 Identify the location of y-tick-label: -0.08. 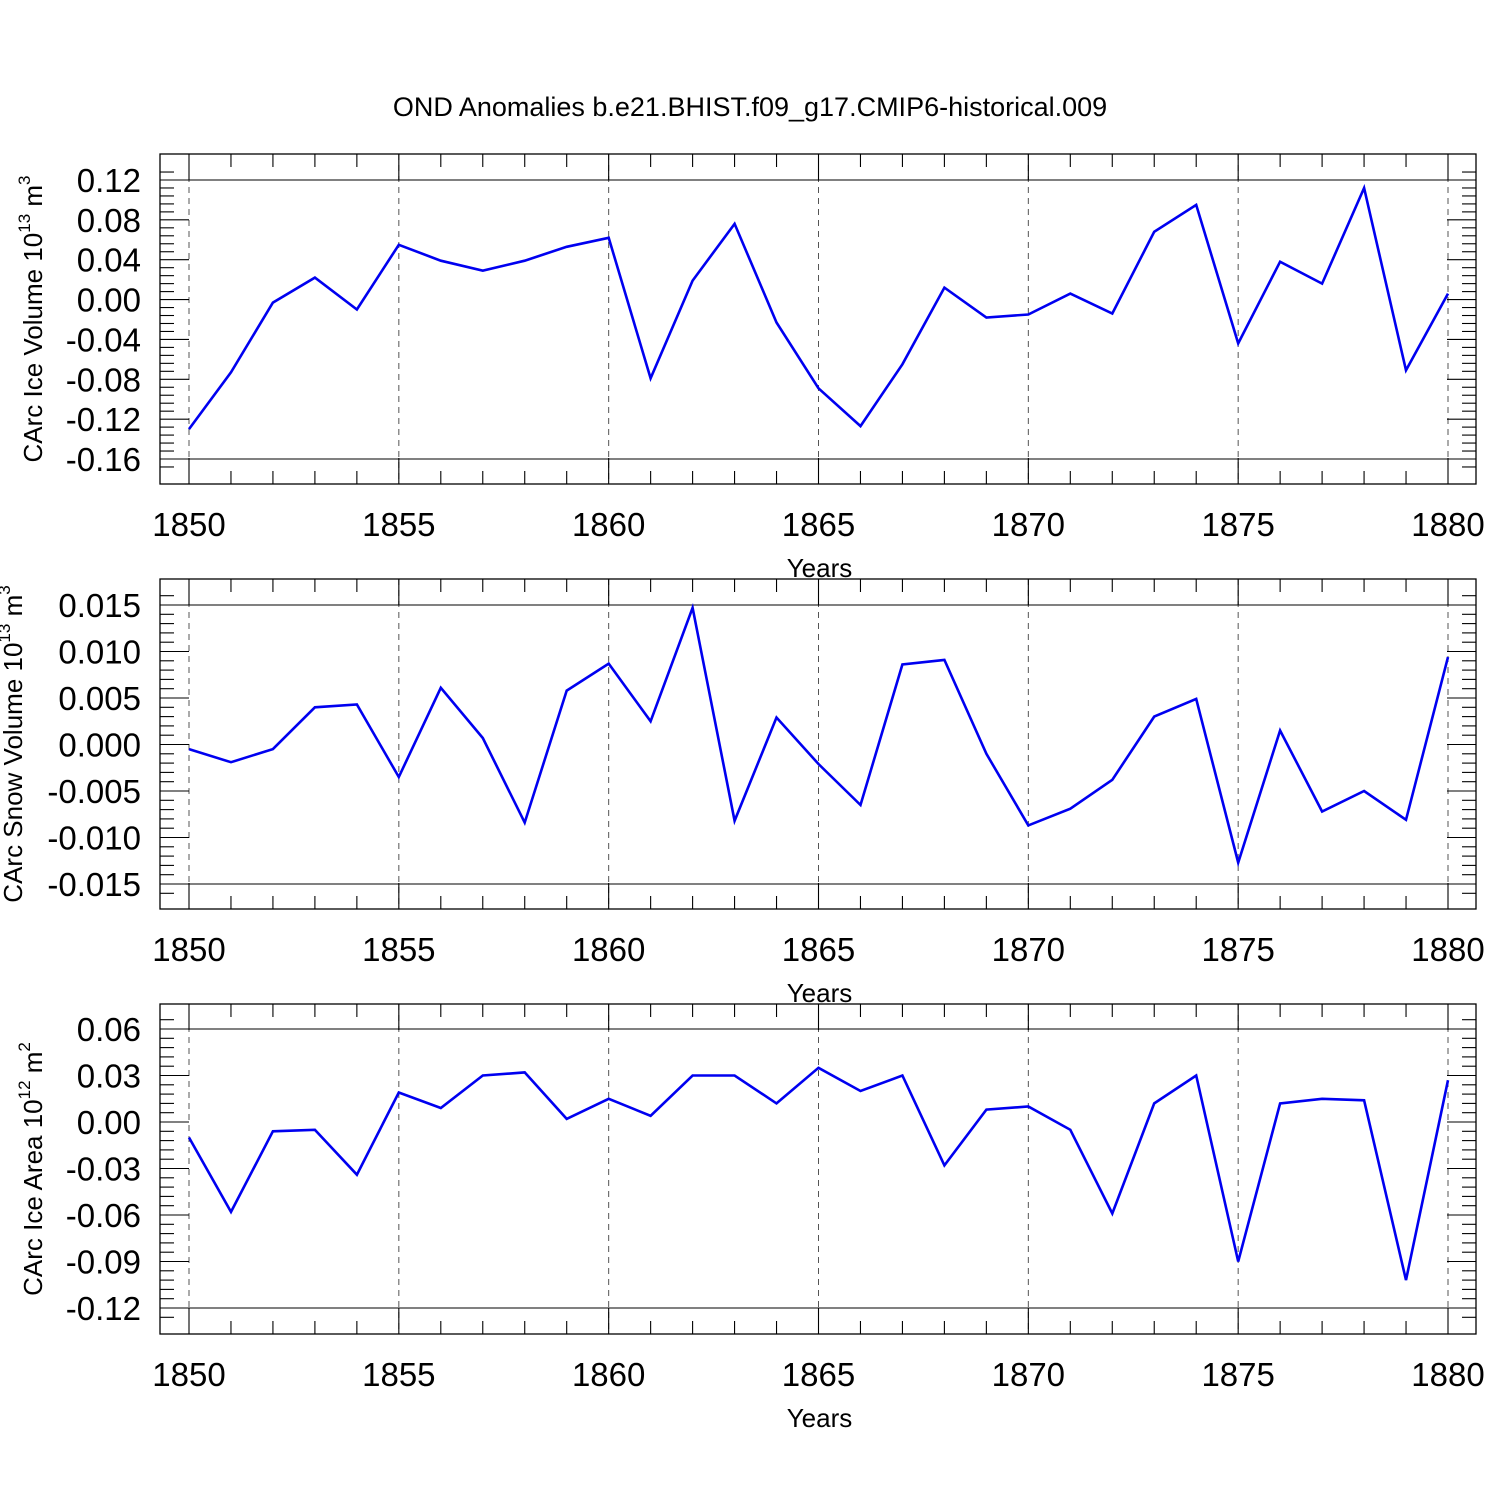
(103, 379).